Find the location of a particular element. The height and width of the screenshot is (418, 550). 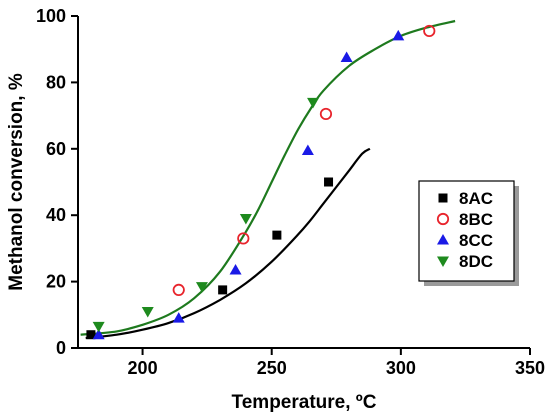

legend-label-8dc: 8DC is located at coordinates (476, 261).